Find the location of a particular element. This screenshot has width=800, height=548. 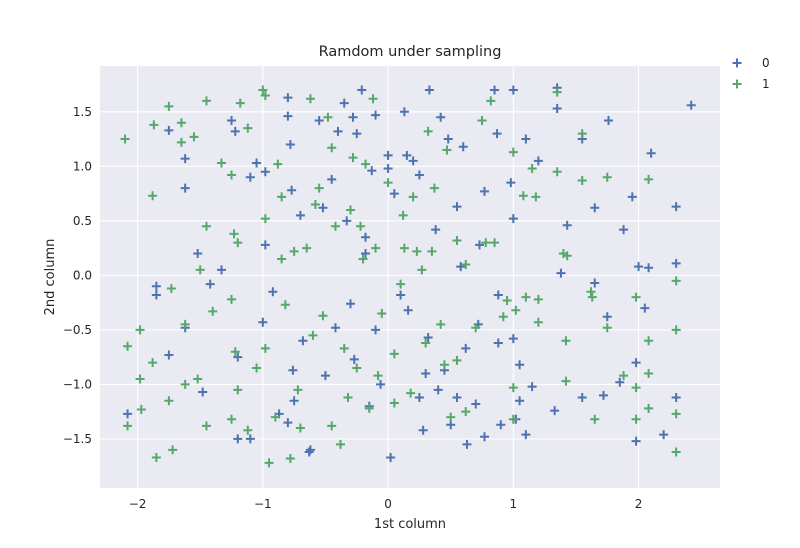

y-tick-label: 1.0 is located at coordinates (82, 166).